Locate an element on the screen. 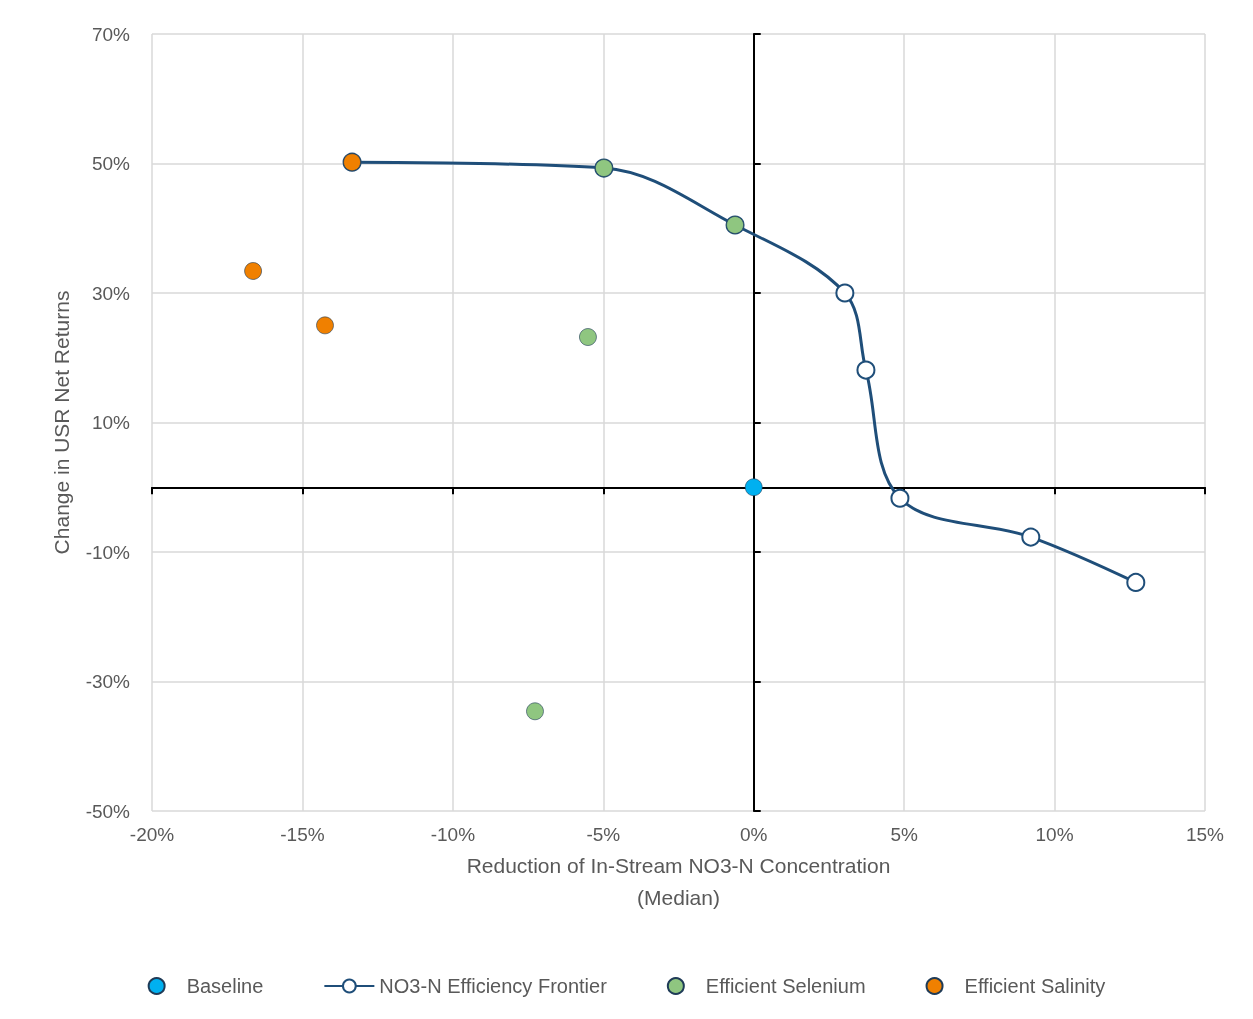  y-tick-label: 70% is located at coordinates (111, 34).